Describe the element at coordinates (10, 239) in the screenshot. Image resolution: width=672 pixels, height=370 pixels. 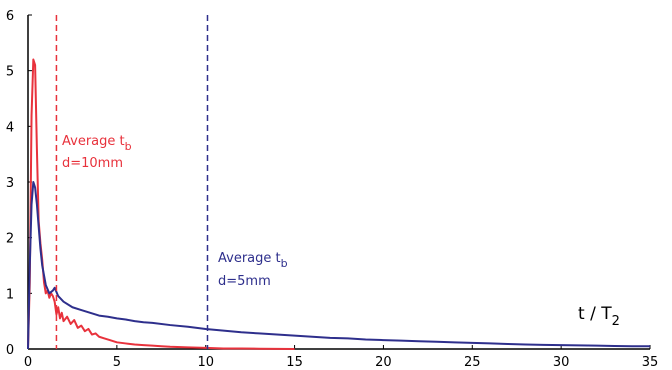
I see `y-tick-label: 2` at that location.